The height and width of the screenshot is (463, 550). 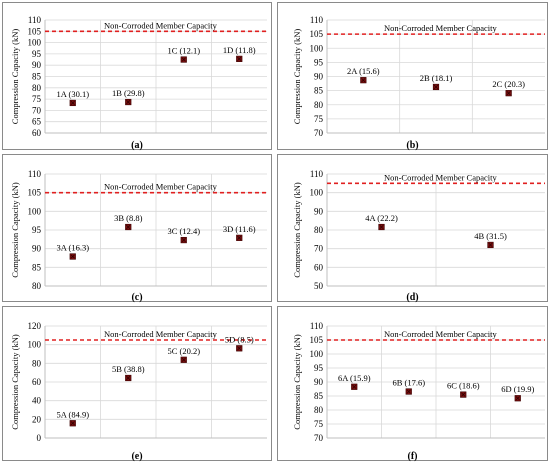 What do you see at coordinates (137, 145) in the screenshot?
I see `panel-caption: (a)` at bounding box center [137, 145].